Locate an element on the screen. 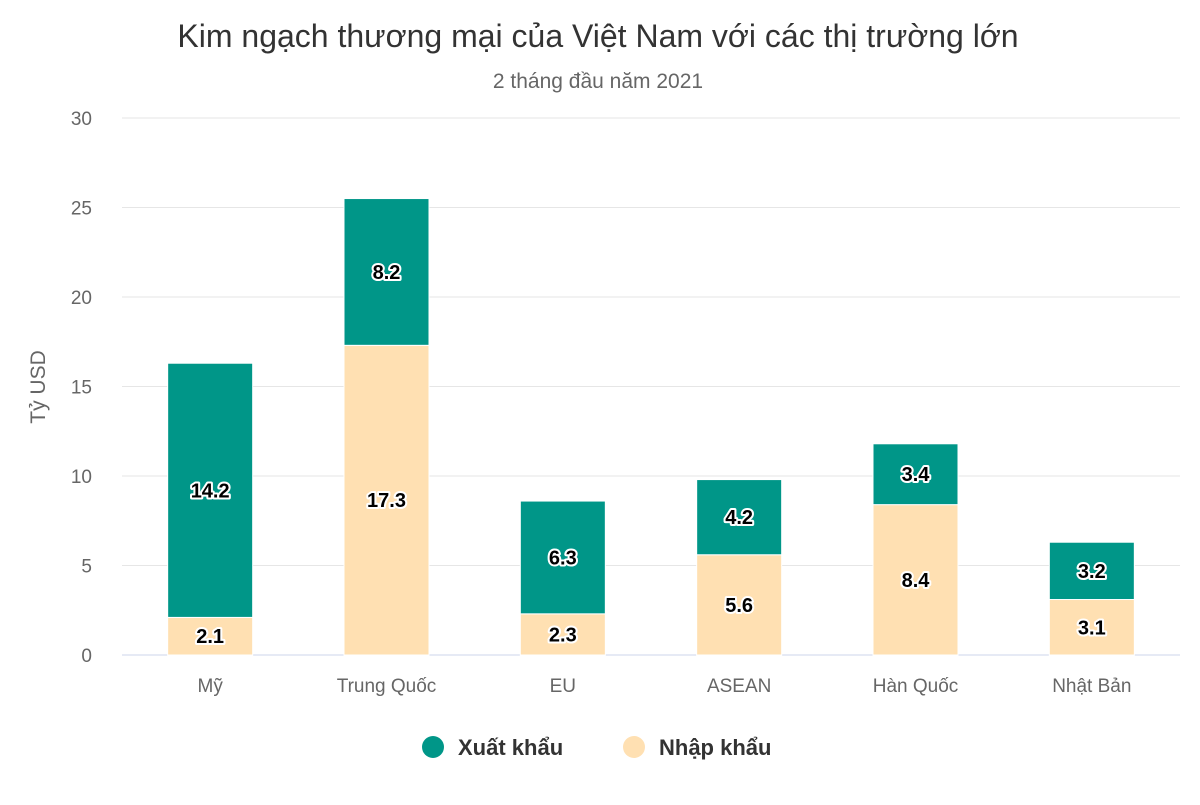 This screenshot has width=1200, height=805. data-label-nhap-khau: 3.1 is located at coordinates (1092, 628).